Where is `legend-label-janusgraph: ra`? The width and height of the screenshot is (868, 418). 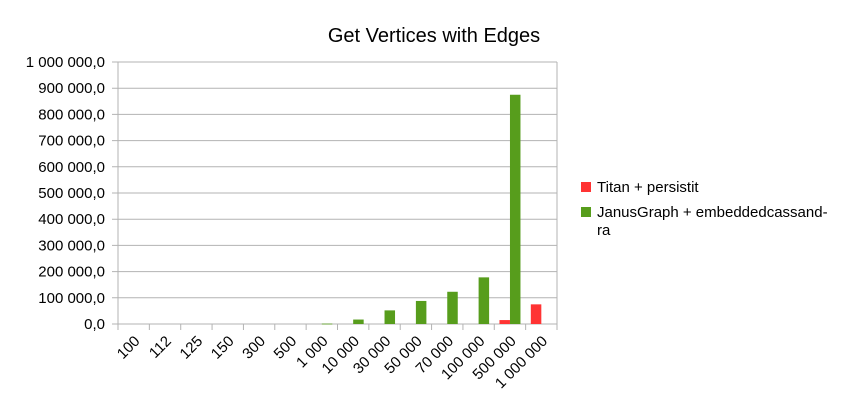
legend-label-janusgraph: ra is located at coordinates (604, 230).